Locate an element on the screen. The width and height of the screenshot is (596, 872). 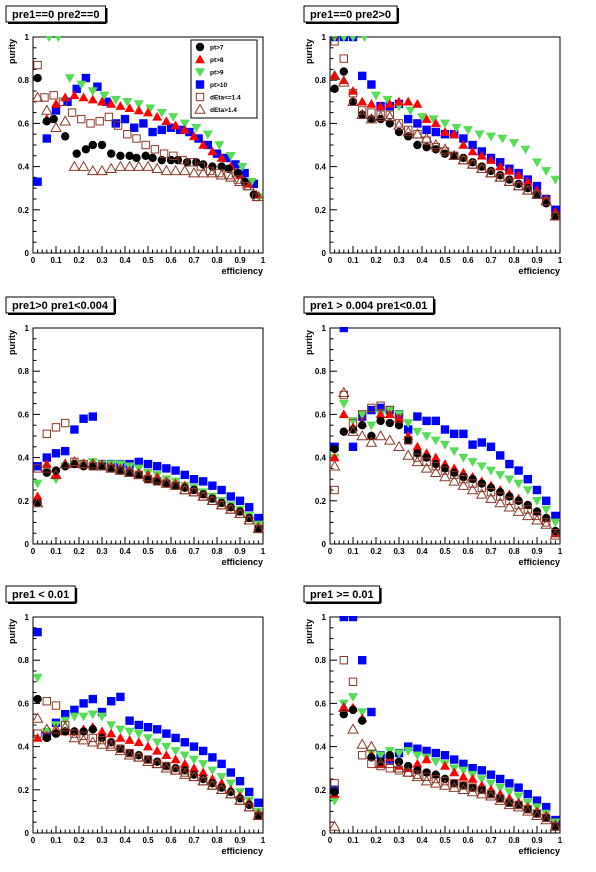
x-tick-label: 0.9 is located at coordinates (537, 260).